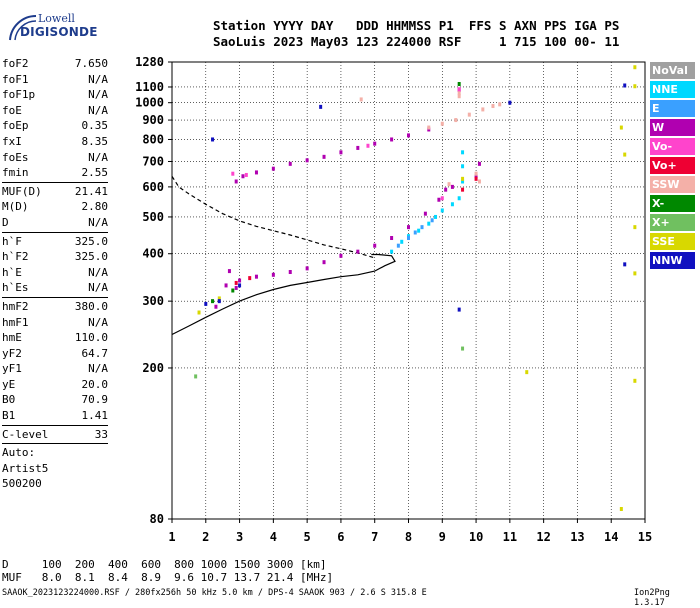 This screenshot has width=700, height=608. Describe the element at coordinates (15, 306) in the screenshot. I see `param-name: hmF2` at that location.